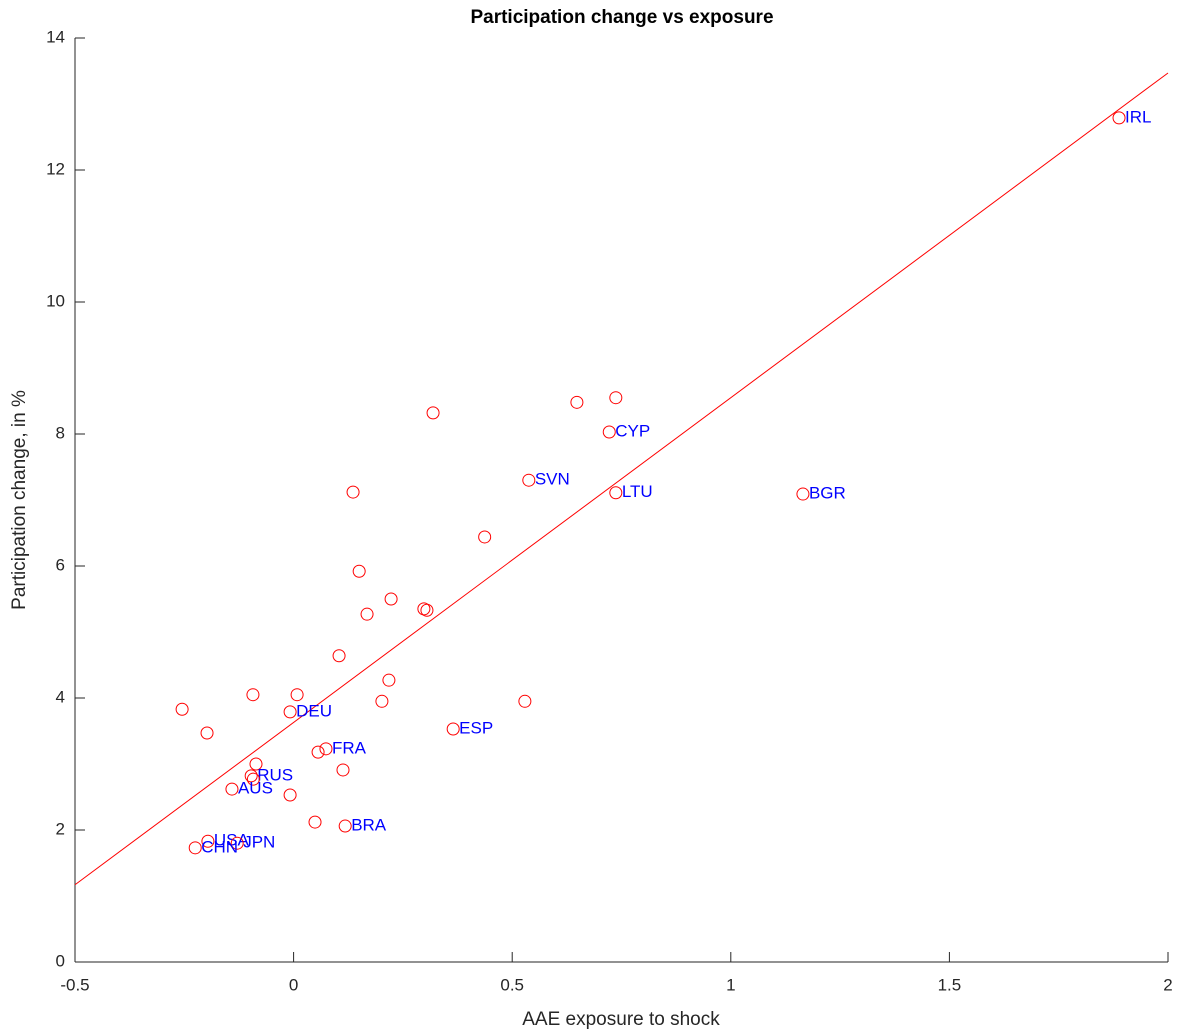 The width and height of the screenshot is (1179, 1035). What do you see at coordinates (621, 1019) in the screenshot?
I see `x-axis-label: AAE exposure to shock` at bounding box center [621, 1019].